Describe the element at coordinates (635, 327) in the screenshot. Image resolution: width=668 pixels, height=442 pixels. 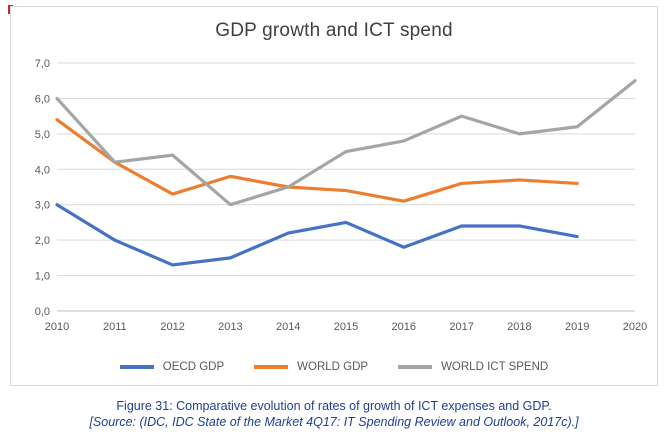
I see `x-axis-tick-label: 2020` at that location.